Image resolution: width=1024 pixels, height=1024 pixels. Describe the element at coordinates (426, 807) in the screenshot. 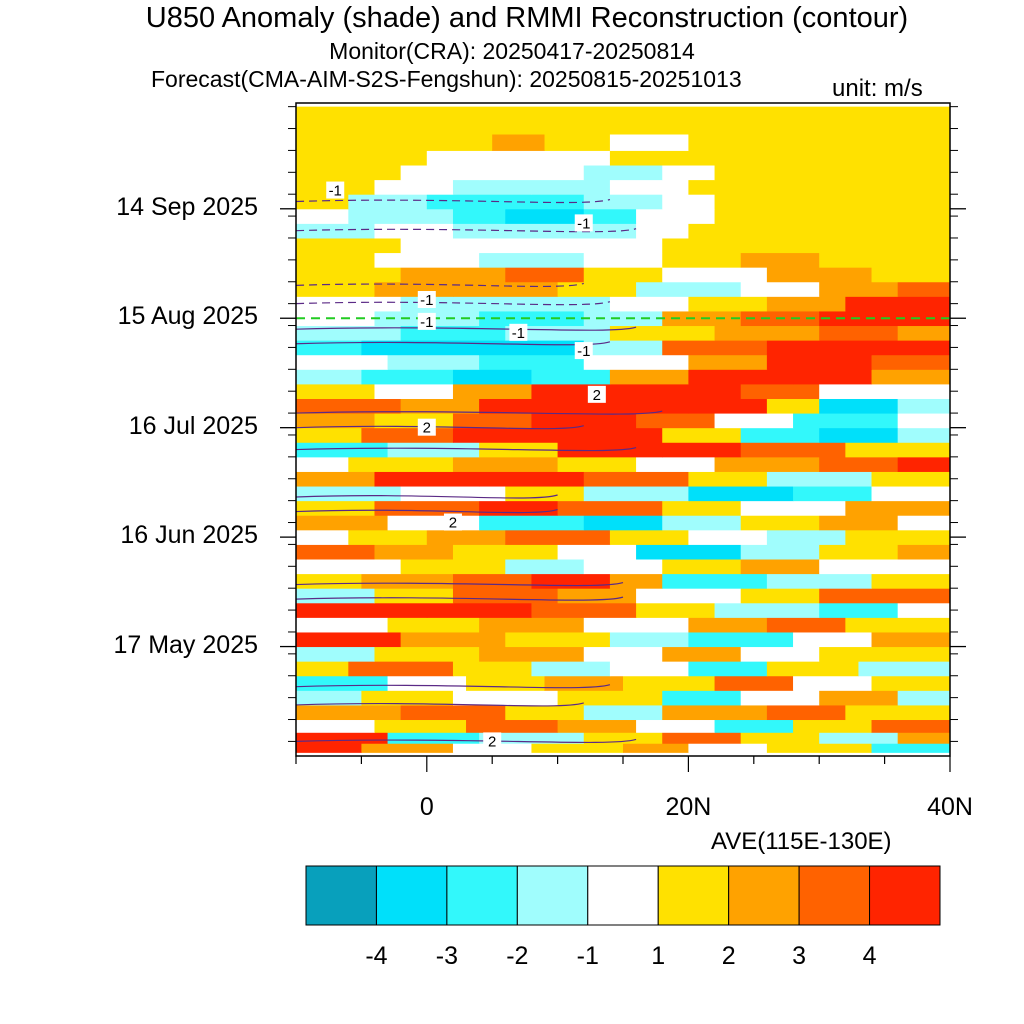

I see `x-tick-label: 0` at that location.